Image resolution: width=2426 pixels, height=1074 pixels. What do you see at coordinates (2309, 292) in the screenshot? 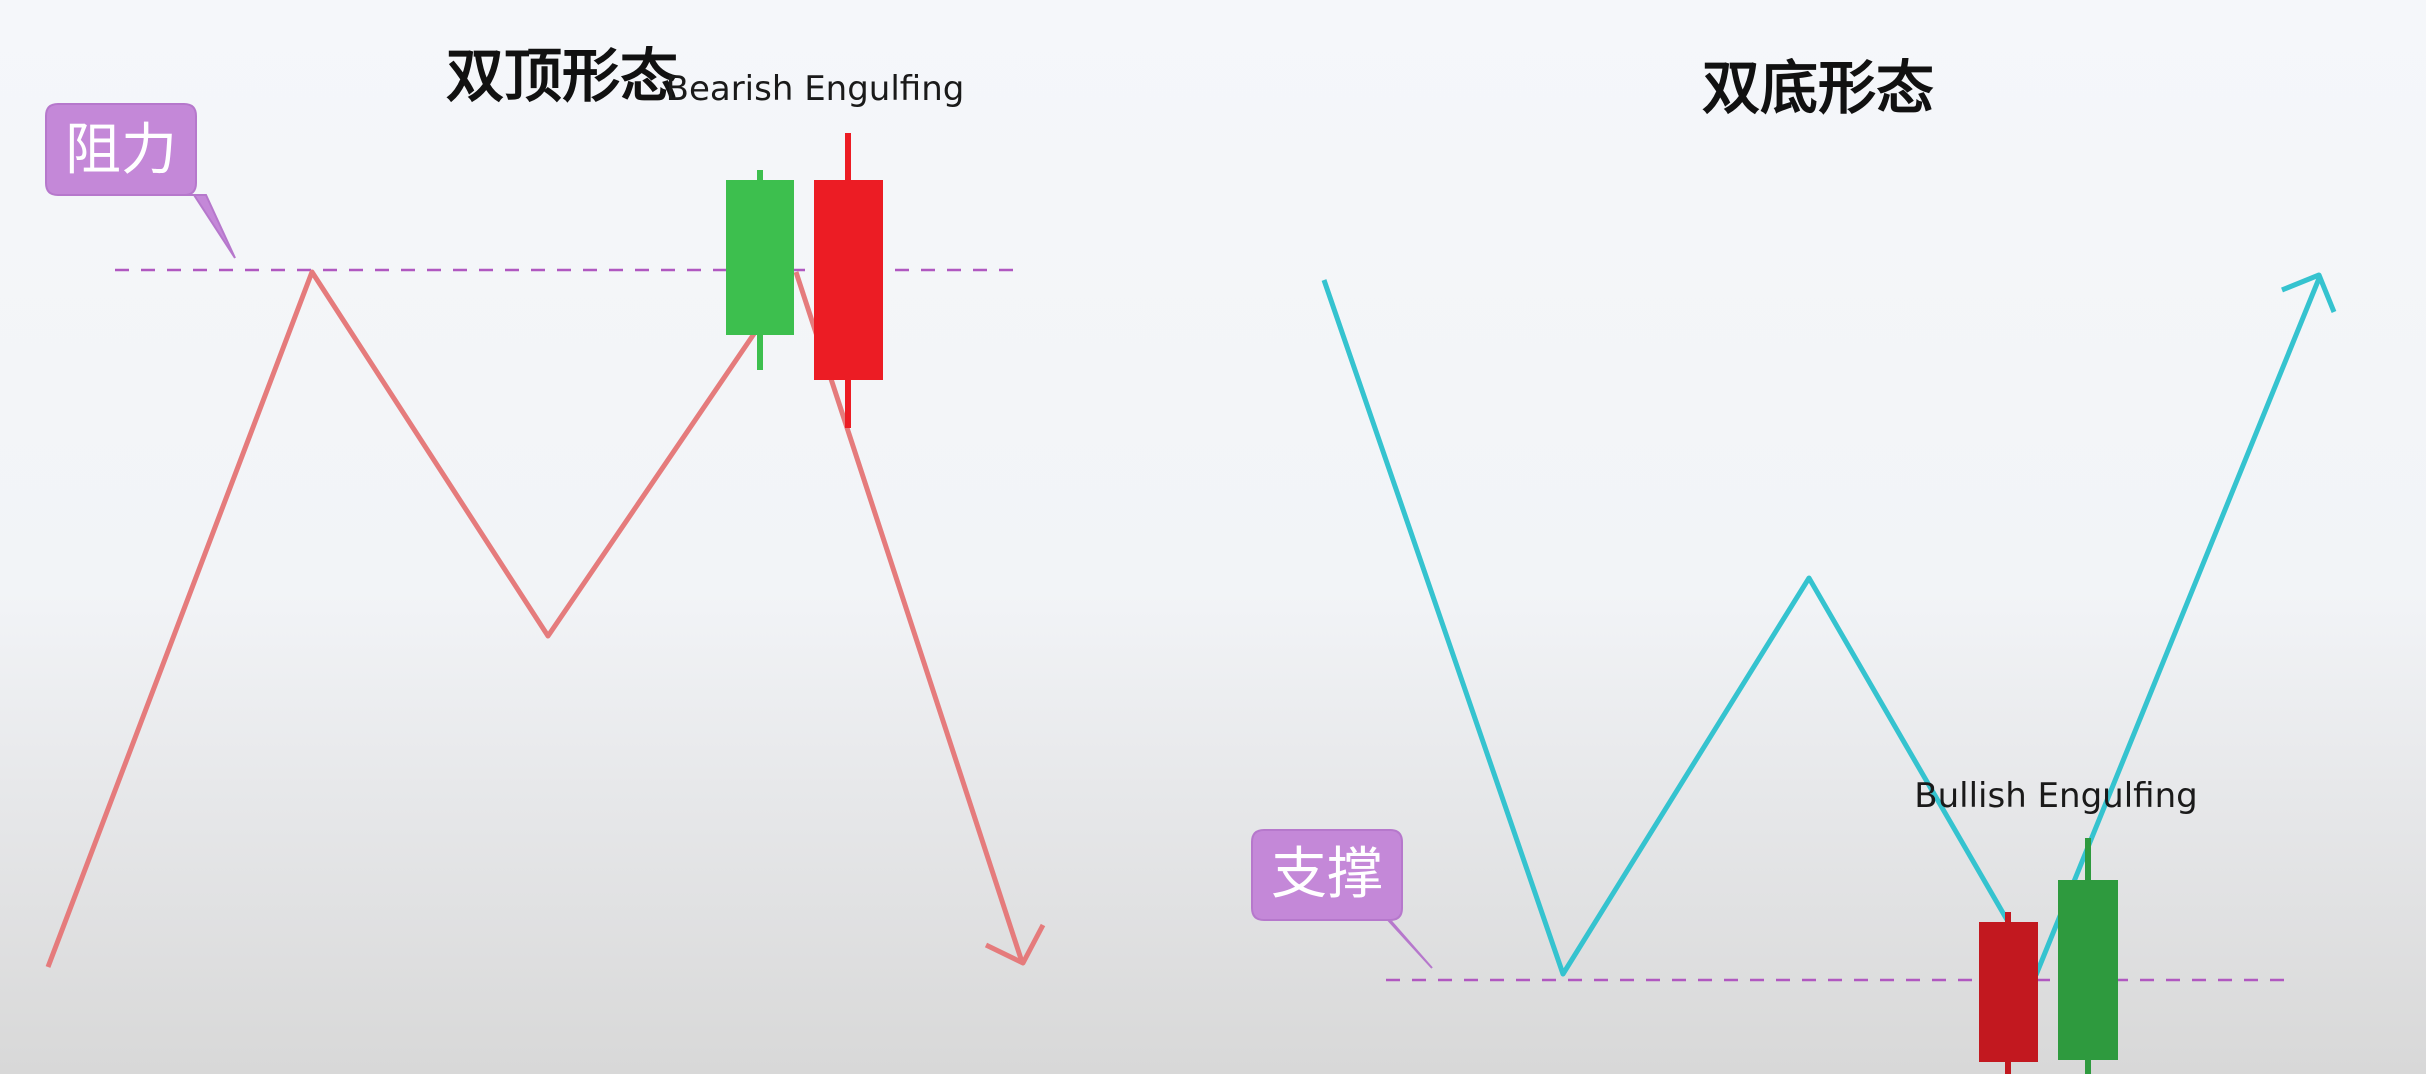
I see `up-arrow-head` at bounding box center [2309, 292].